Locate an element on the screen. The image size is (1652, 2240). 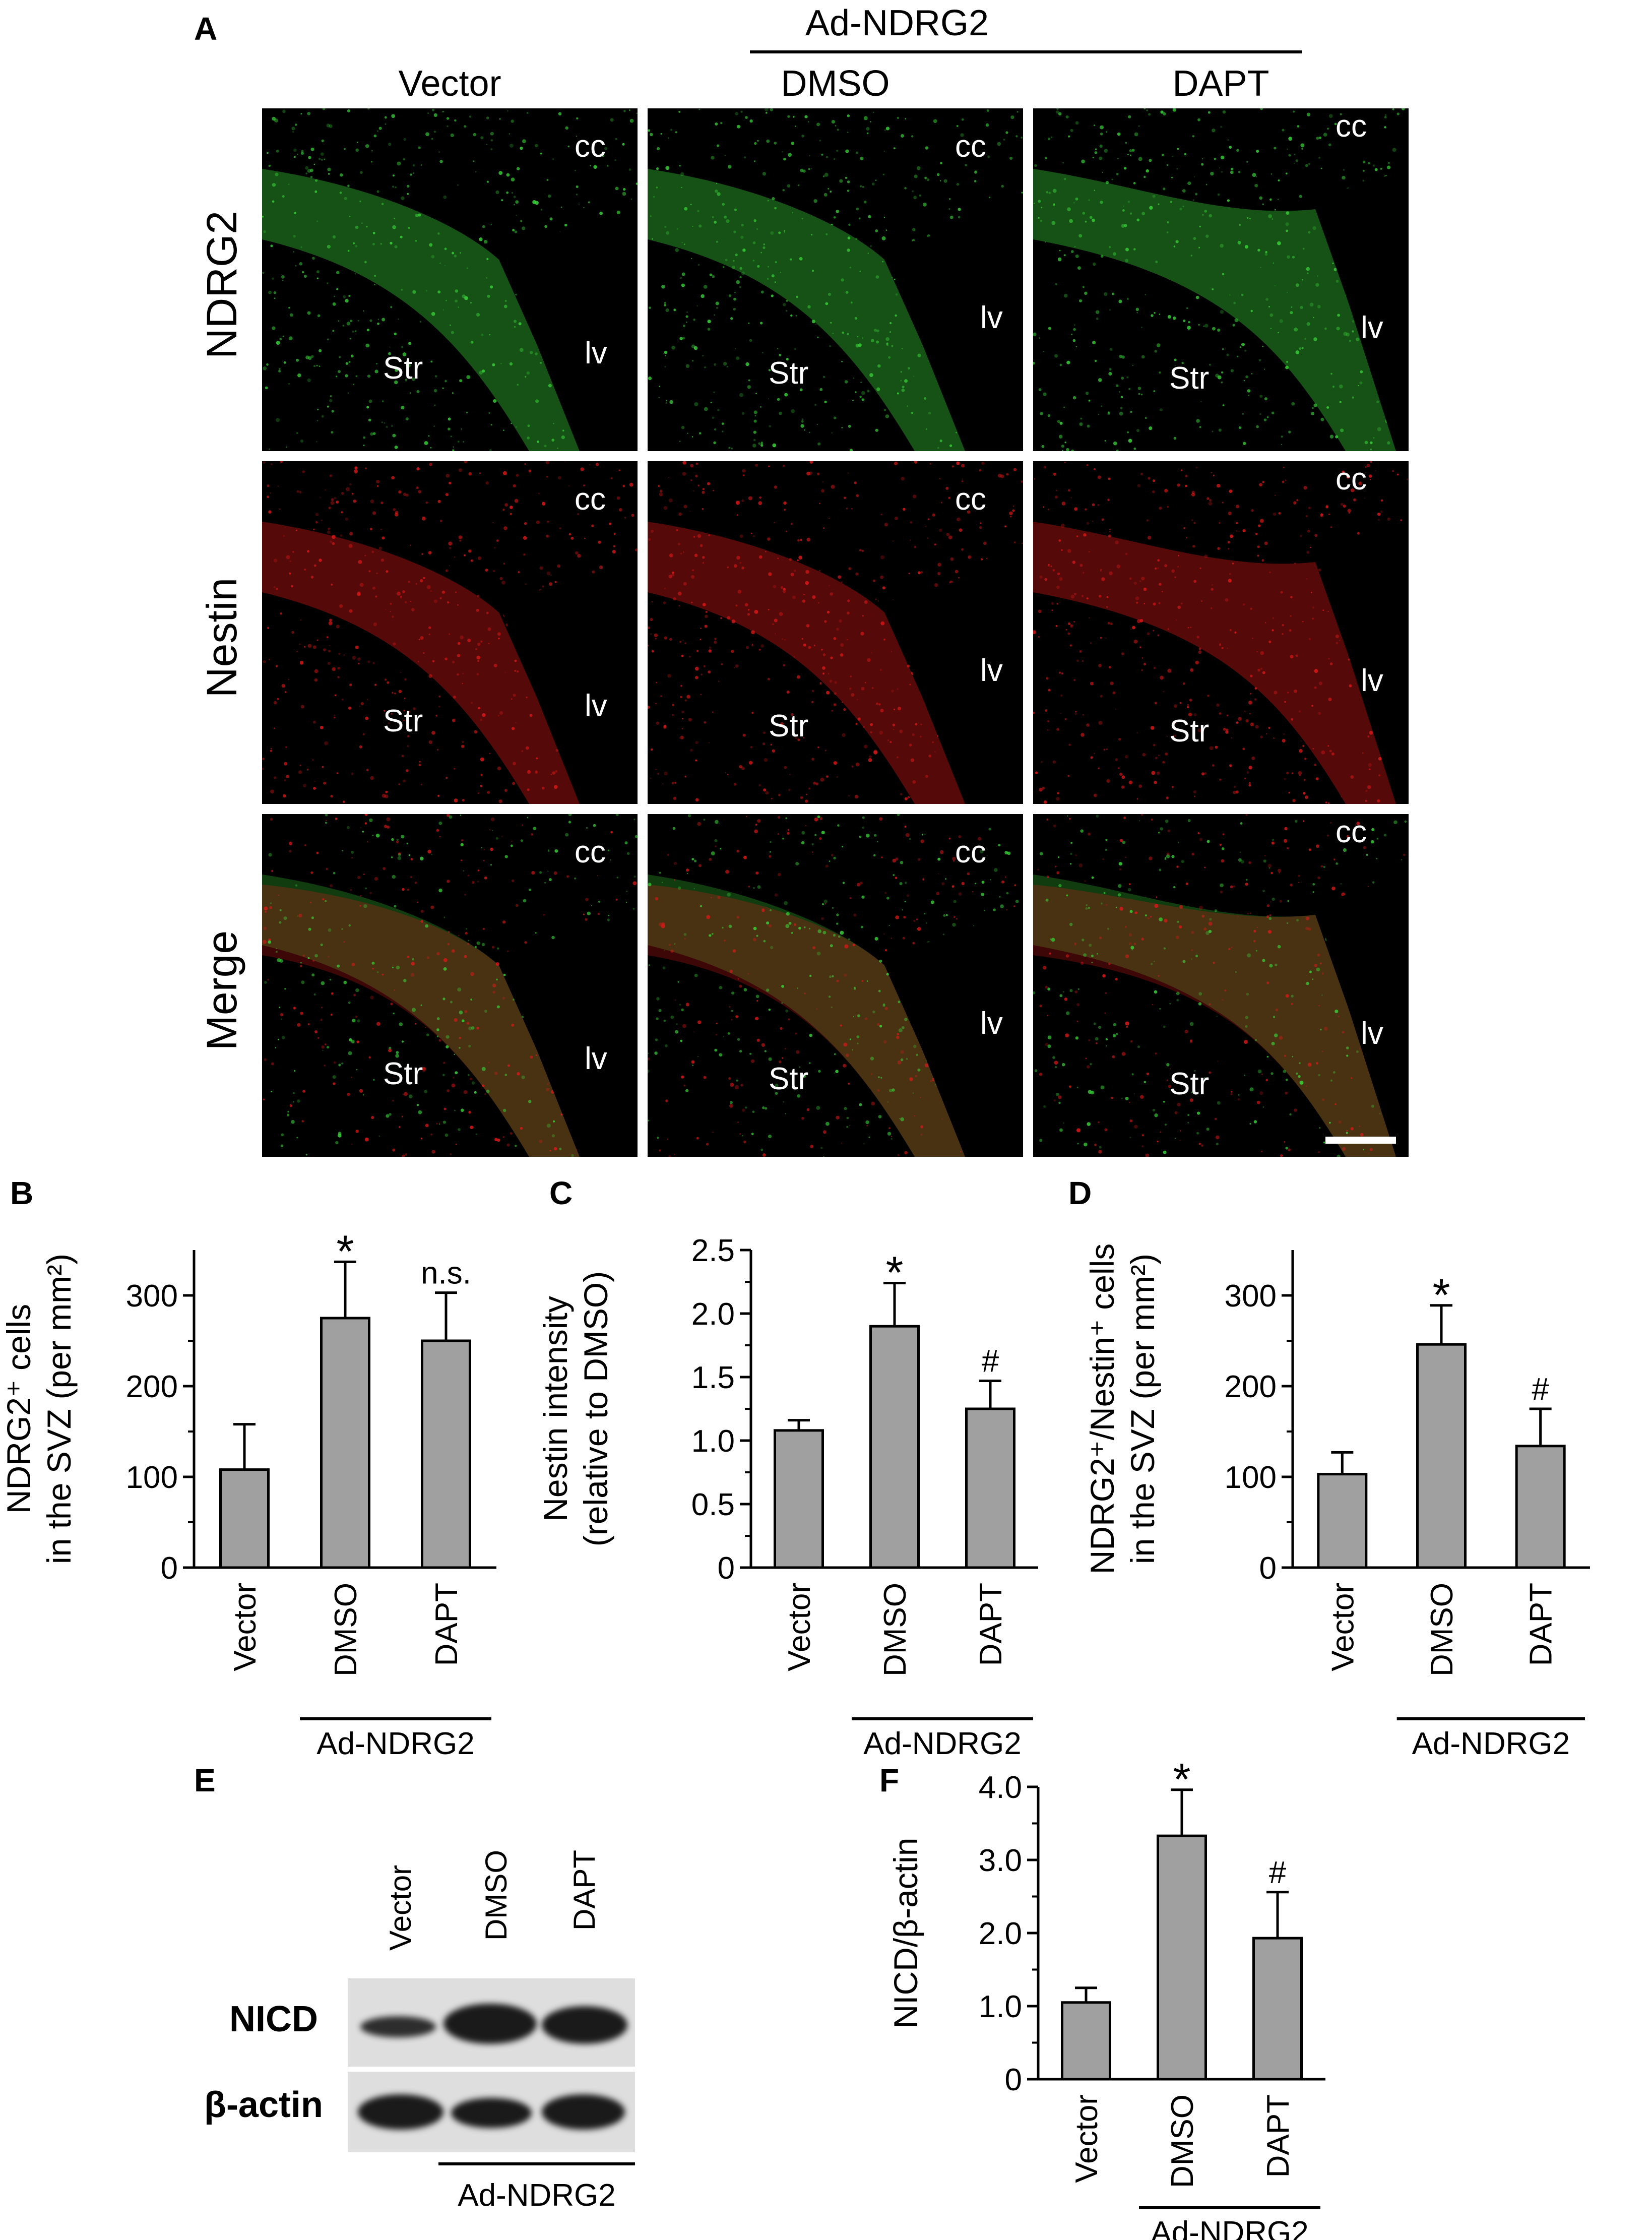
panel-letter-e: E is located at coordinates (205, 1780).